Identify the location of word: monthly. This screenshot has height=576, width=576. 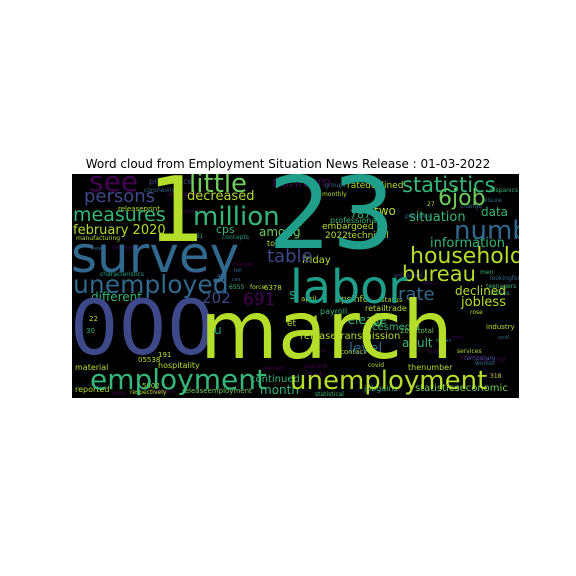
(334, 194).